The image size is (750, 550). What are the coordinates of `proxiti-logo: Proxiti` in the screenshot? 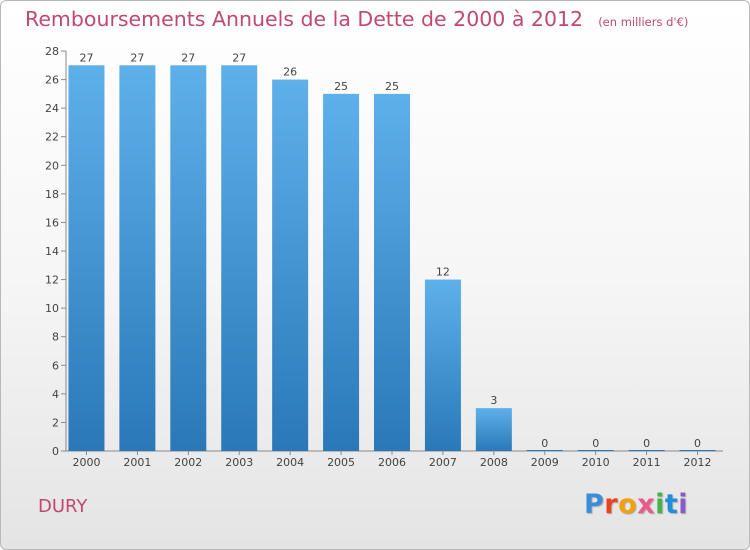 It's located at (636, 504).